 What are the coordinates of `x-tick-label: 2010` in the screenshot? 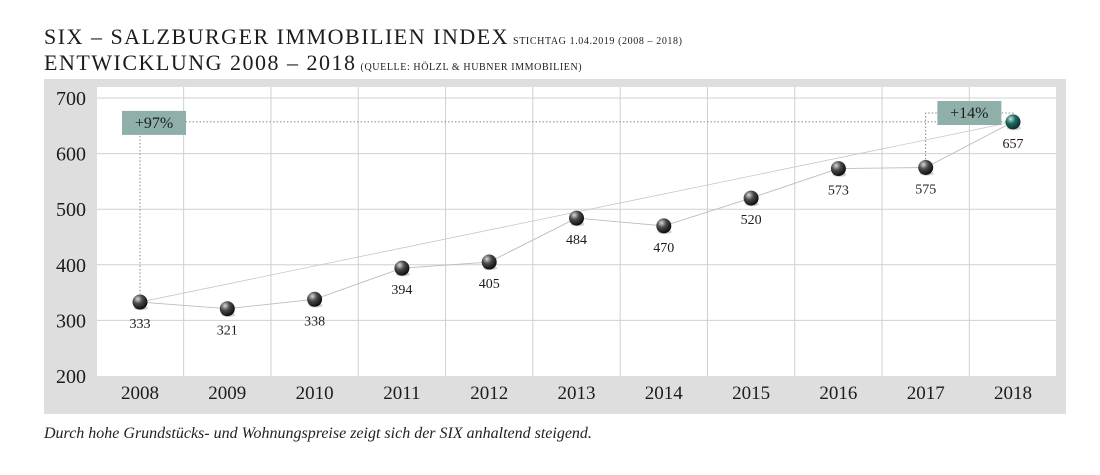 It's located at (315, 393).